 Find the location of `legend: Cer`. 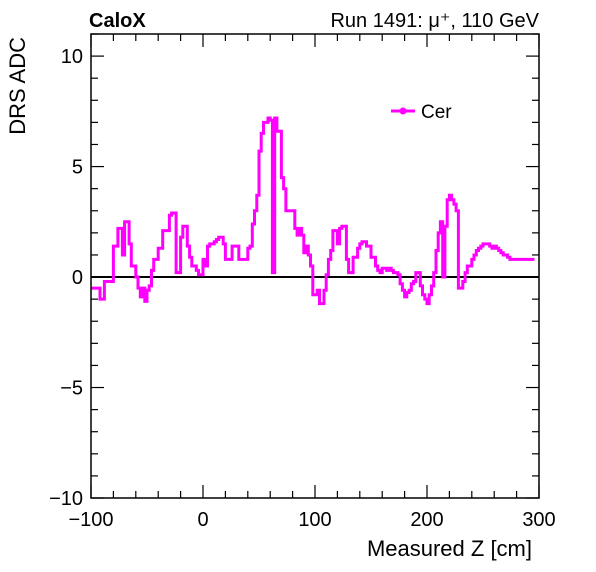

legend: Cer is located at coordinates (421, 112).